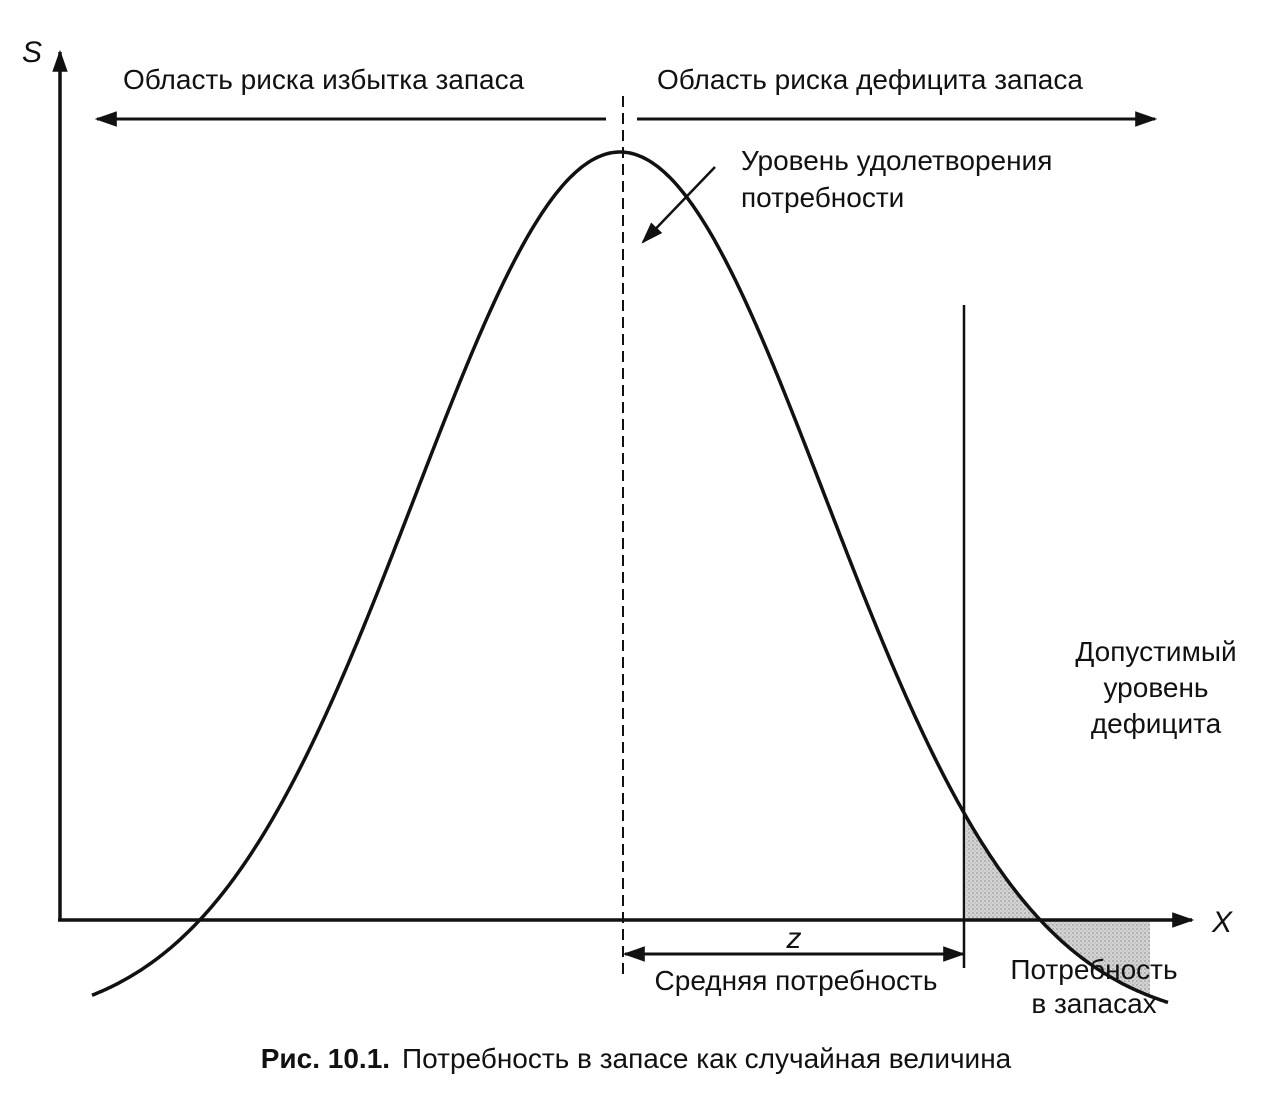 This screenshot has width=1271, height=1093. I want to click on z-label: z, so click(794, 938).